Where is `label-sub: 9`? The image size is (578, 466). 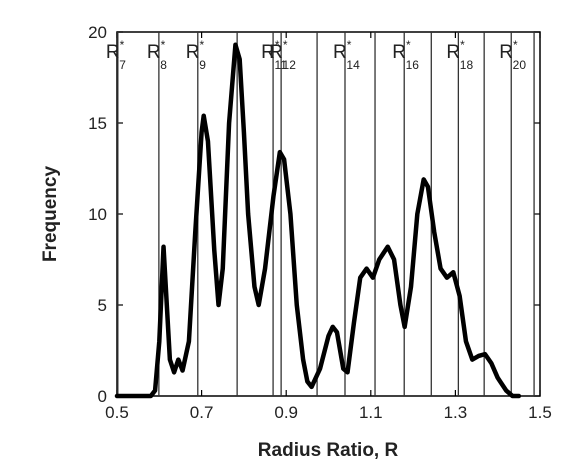
label-sub: 9 is located at coordinates (202, 65).